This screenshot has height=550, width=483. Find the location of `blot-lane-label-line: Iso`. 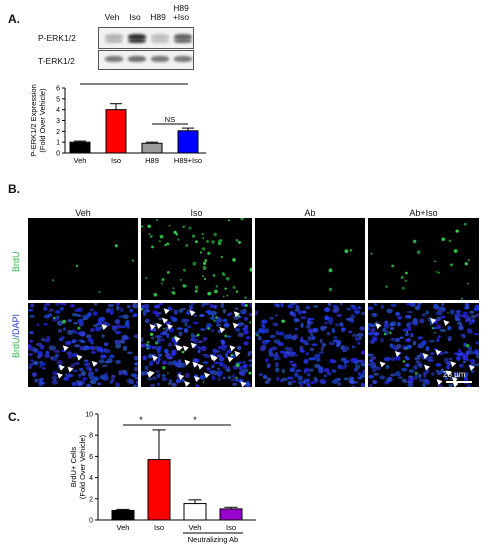

blot-lane-label-line: Iso is located at coordinates (135, 17).